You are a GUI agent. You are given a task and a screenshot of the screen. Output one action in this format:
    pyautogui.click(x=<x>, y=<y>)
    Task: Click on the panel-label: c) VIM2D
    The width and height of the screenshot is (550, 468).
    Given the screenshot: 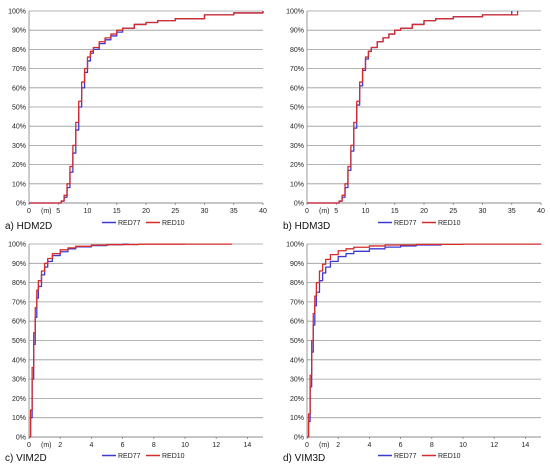 What is the action you would take?
    pyautogui.click(x=26, y=458)
    